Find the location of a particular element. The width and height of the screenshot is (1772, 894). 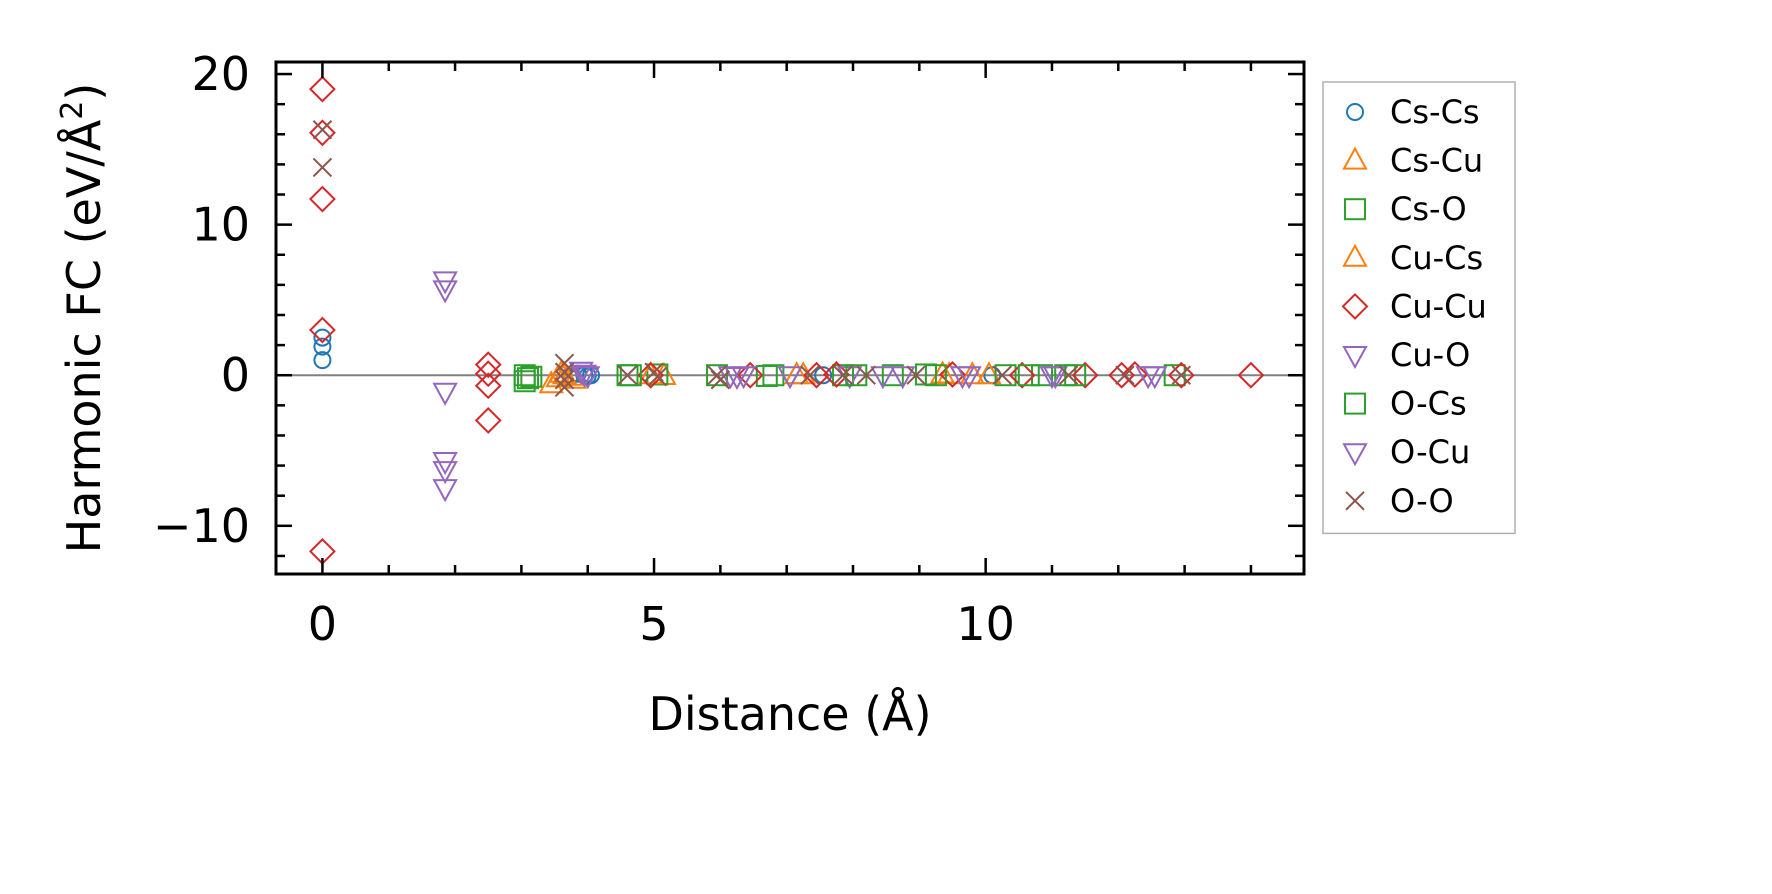

y-tick-label: 0 is located at coordinates (235, 375).